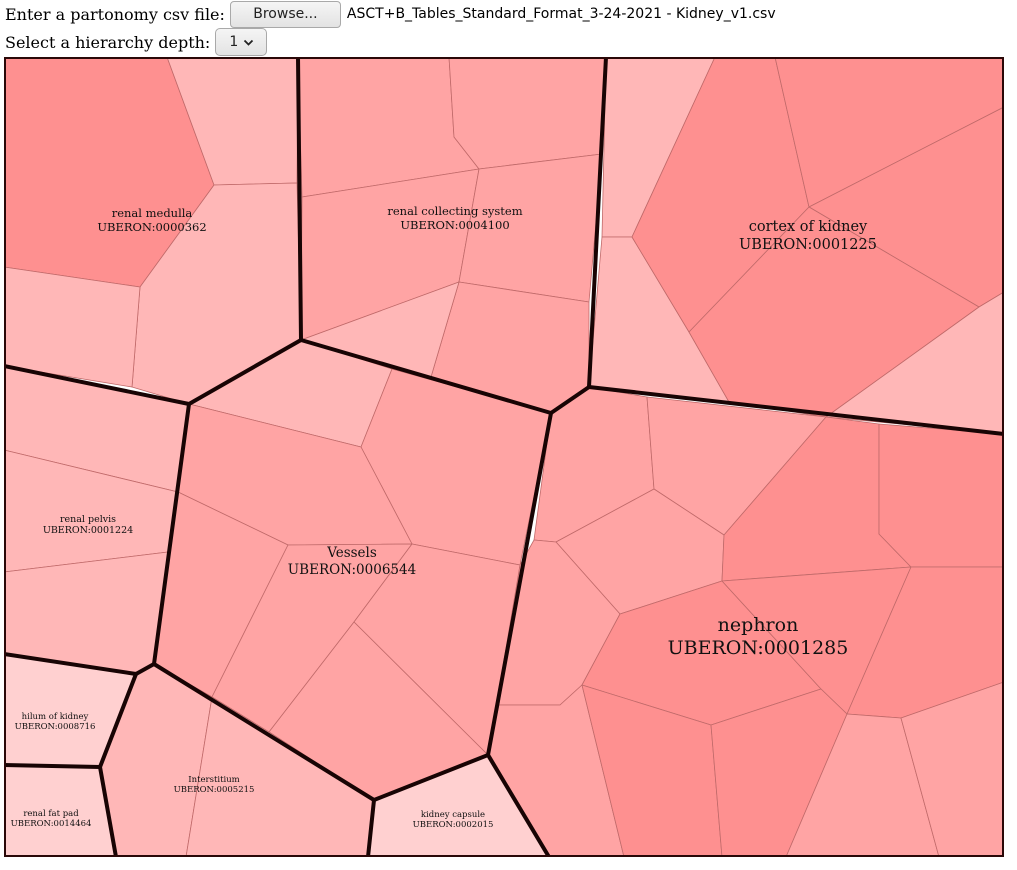  Describe the element at coordinates (808, 227) in the screenshot. I see `label-cortex-of-kidney-name: cortex of kidney` at that location.